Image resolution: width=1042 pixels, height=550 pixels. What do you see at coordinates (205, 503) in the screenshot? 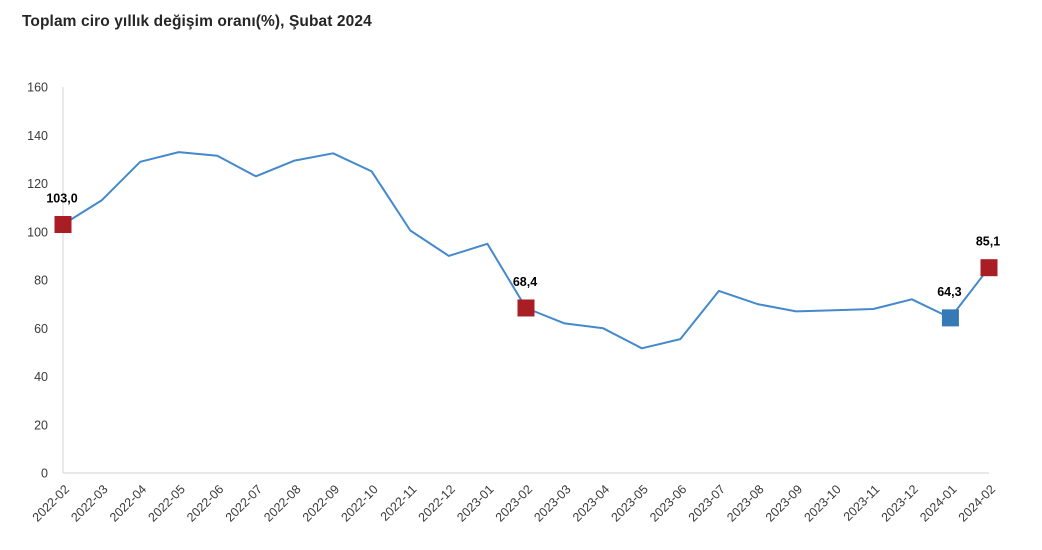
I see `x-axis-tick-label: 2022-06` at bounding box center [205, 503].